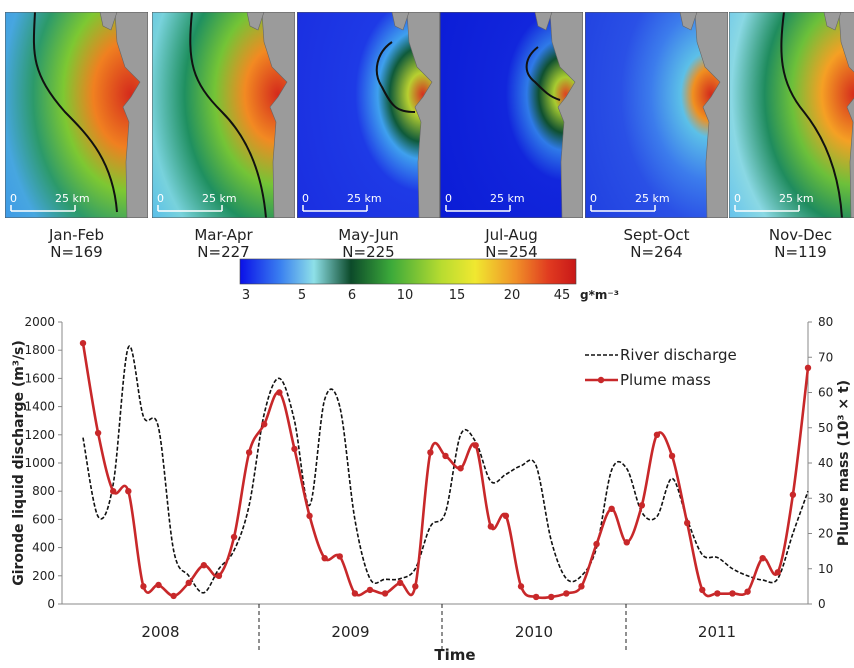 The image size is (854, 668). Describe the element at coordinates (76, 235) in the screenshot. I see `panel-label: Jan-Feb` at that location.